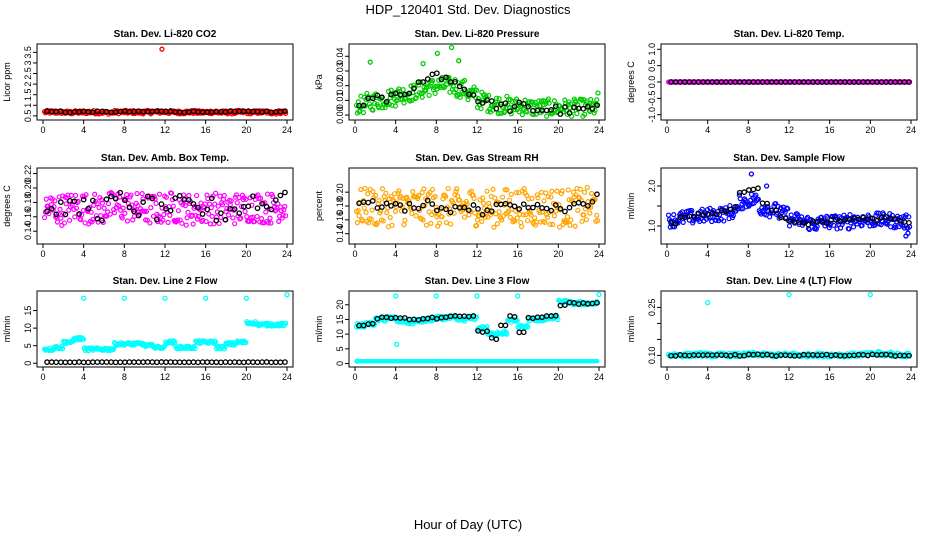 The height and width of the screenshot is (540, 936). I want to click on y-tick-label: 0.14, so click(340, 234).